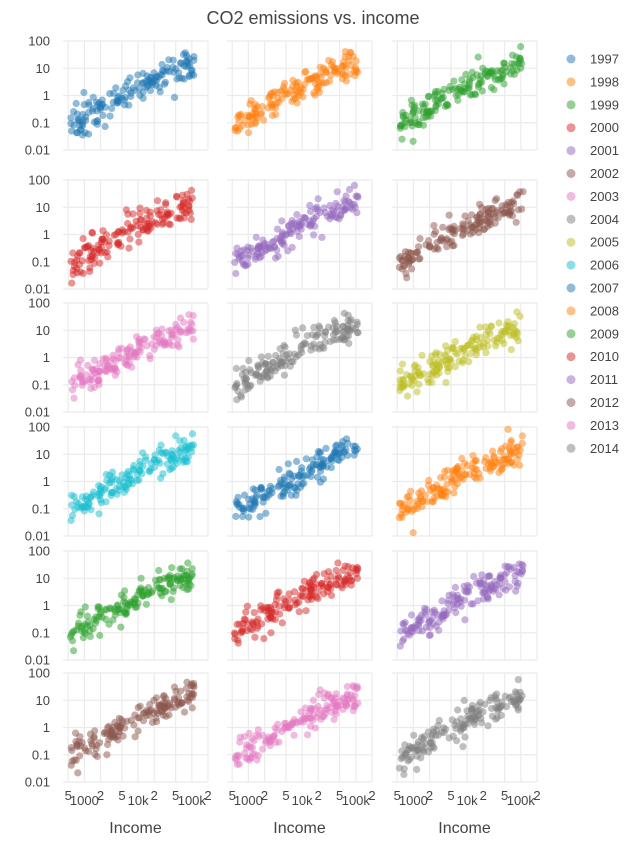 This screenshot has height=844, width=639. What do you see at coordinates (592, 127) in the screenshot?
I see `legend-item-2000: 2000` at bounding box center [592, 127].